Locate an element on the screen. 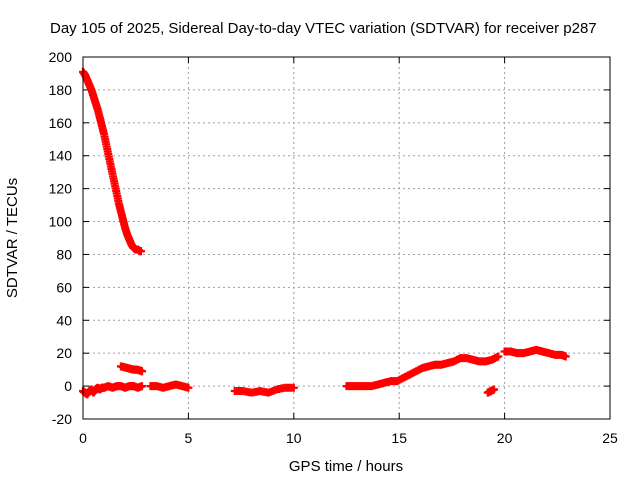 The width and height of the screenshot is (640, 480). y-tick-label: 120 is located at coordinates (61, 189).